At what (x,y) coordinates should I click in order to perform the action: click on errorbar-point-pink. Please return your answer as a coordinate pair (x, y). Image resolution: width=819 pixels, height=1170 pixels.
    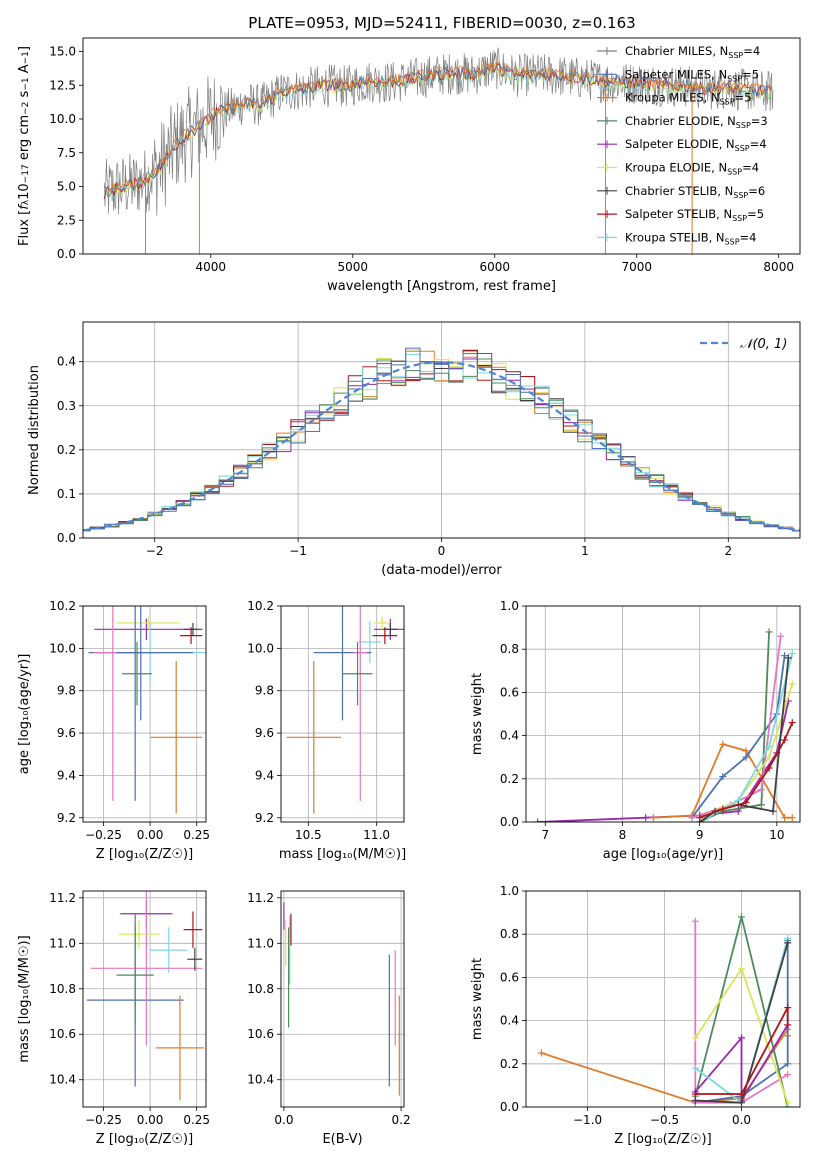
    Looking at the image, I should click on (360, 703).